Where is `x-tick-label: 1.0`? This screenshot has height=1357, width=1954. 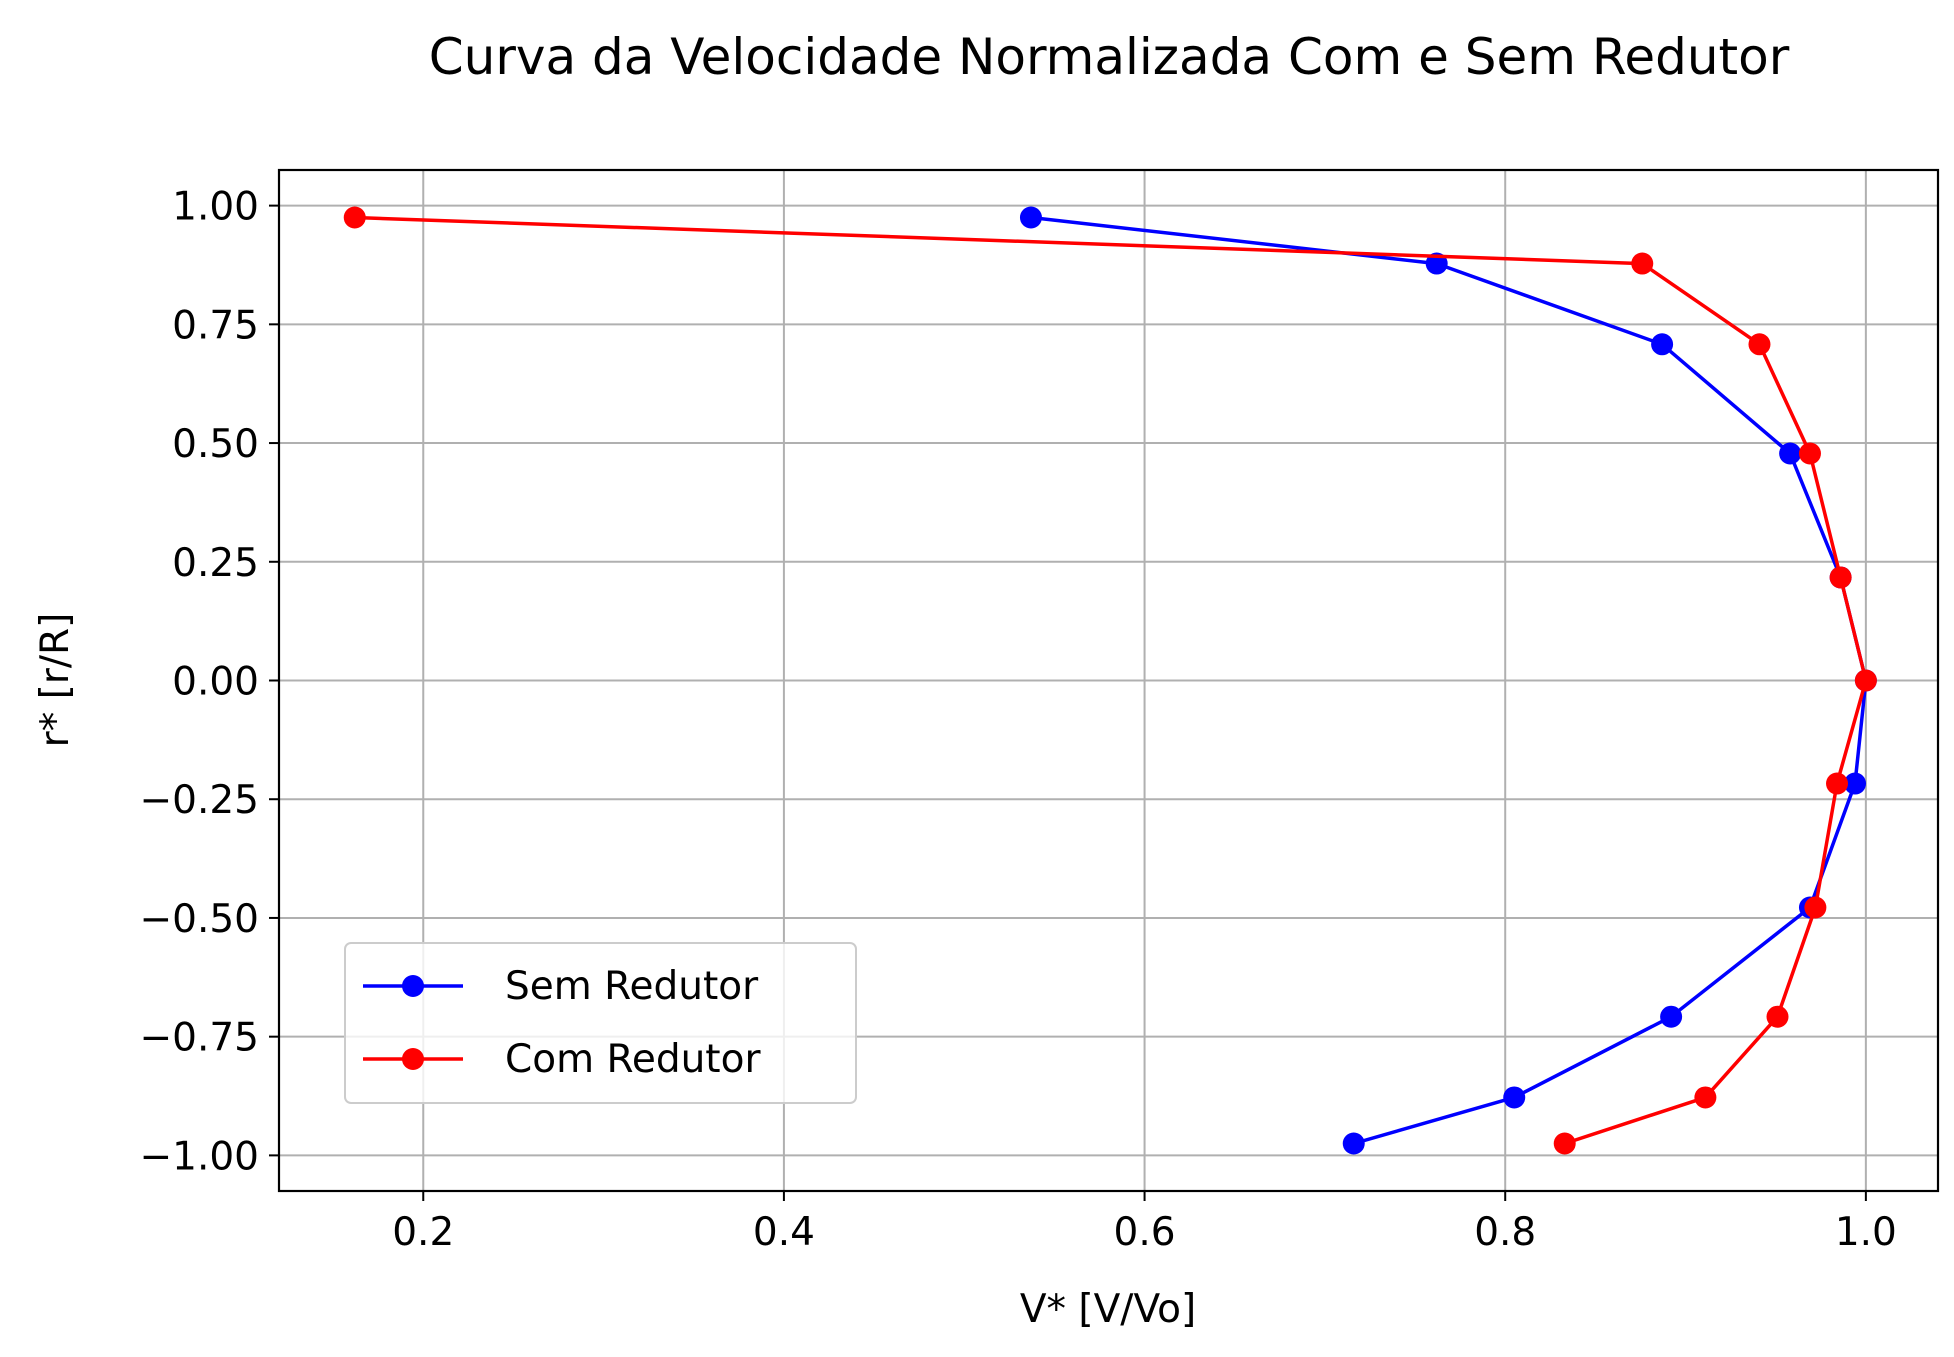
x-tick-label: 1.0 is located at coordinates (1866, 1232).